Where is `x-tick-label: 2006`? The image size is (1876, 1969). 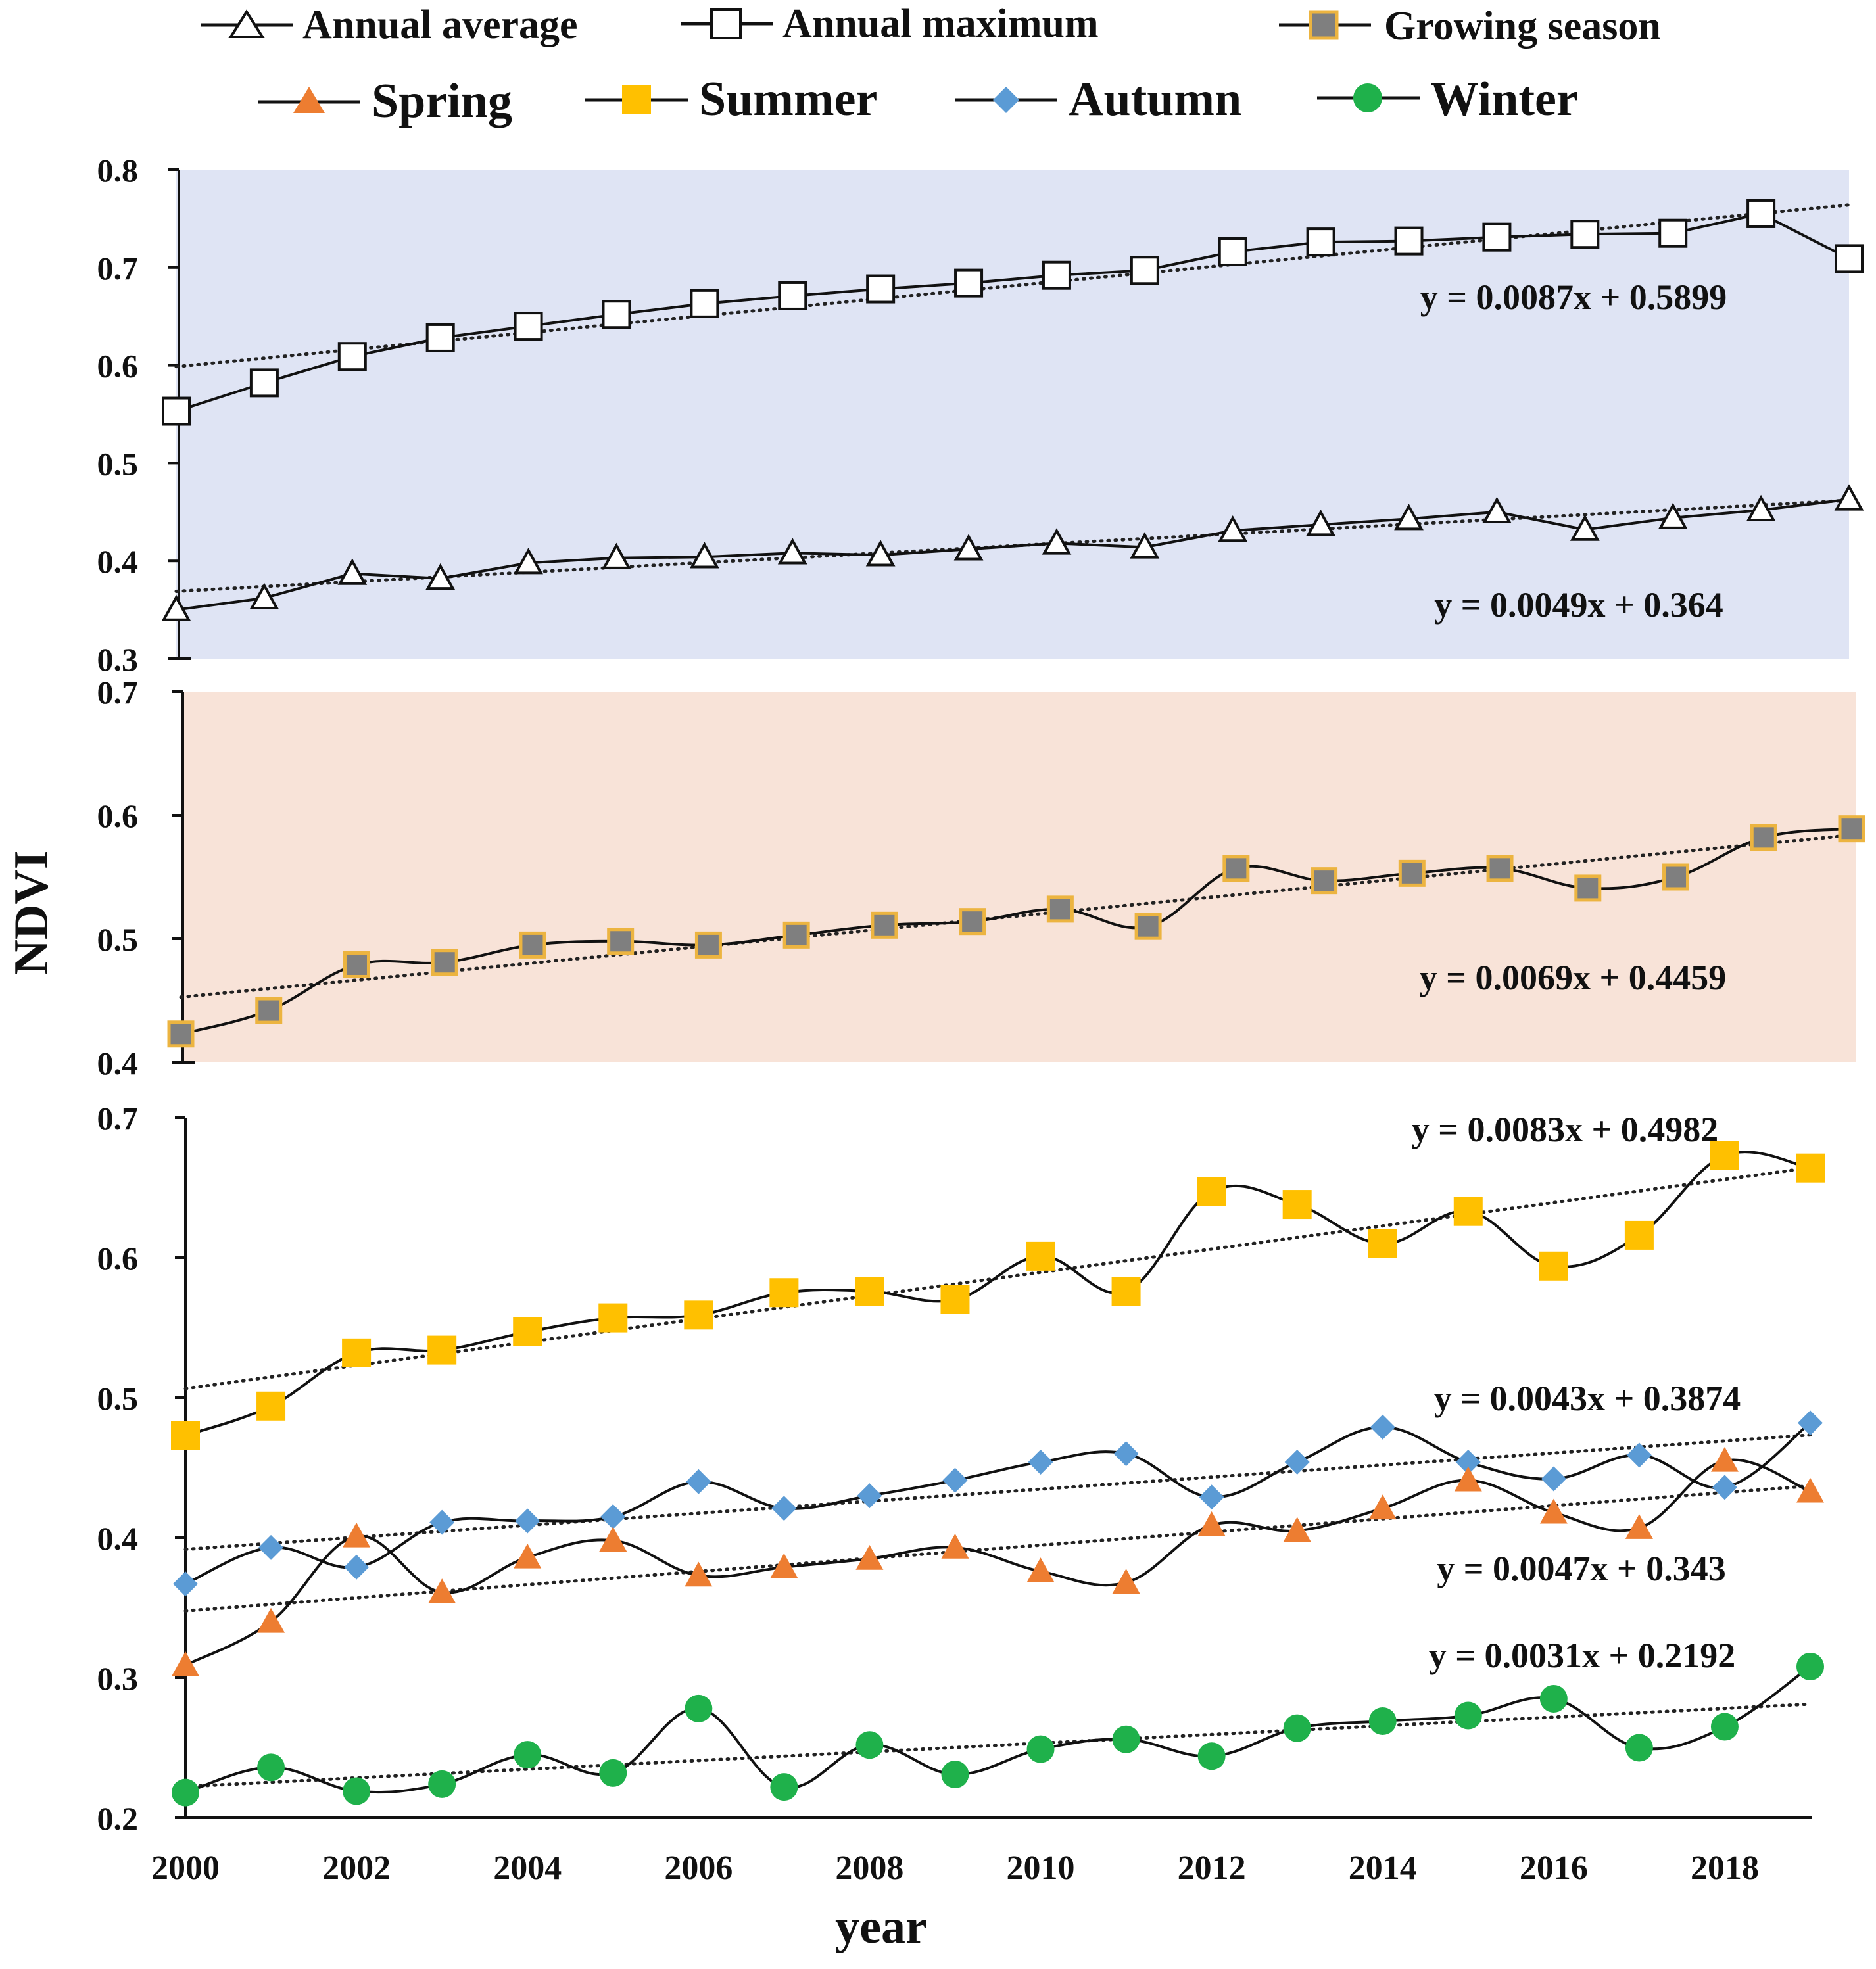 x-tick-label: 2006 is located at coordinates (698, 1868).